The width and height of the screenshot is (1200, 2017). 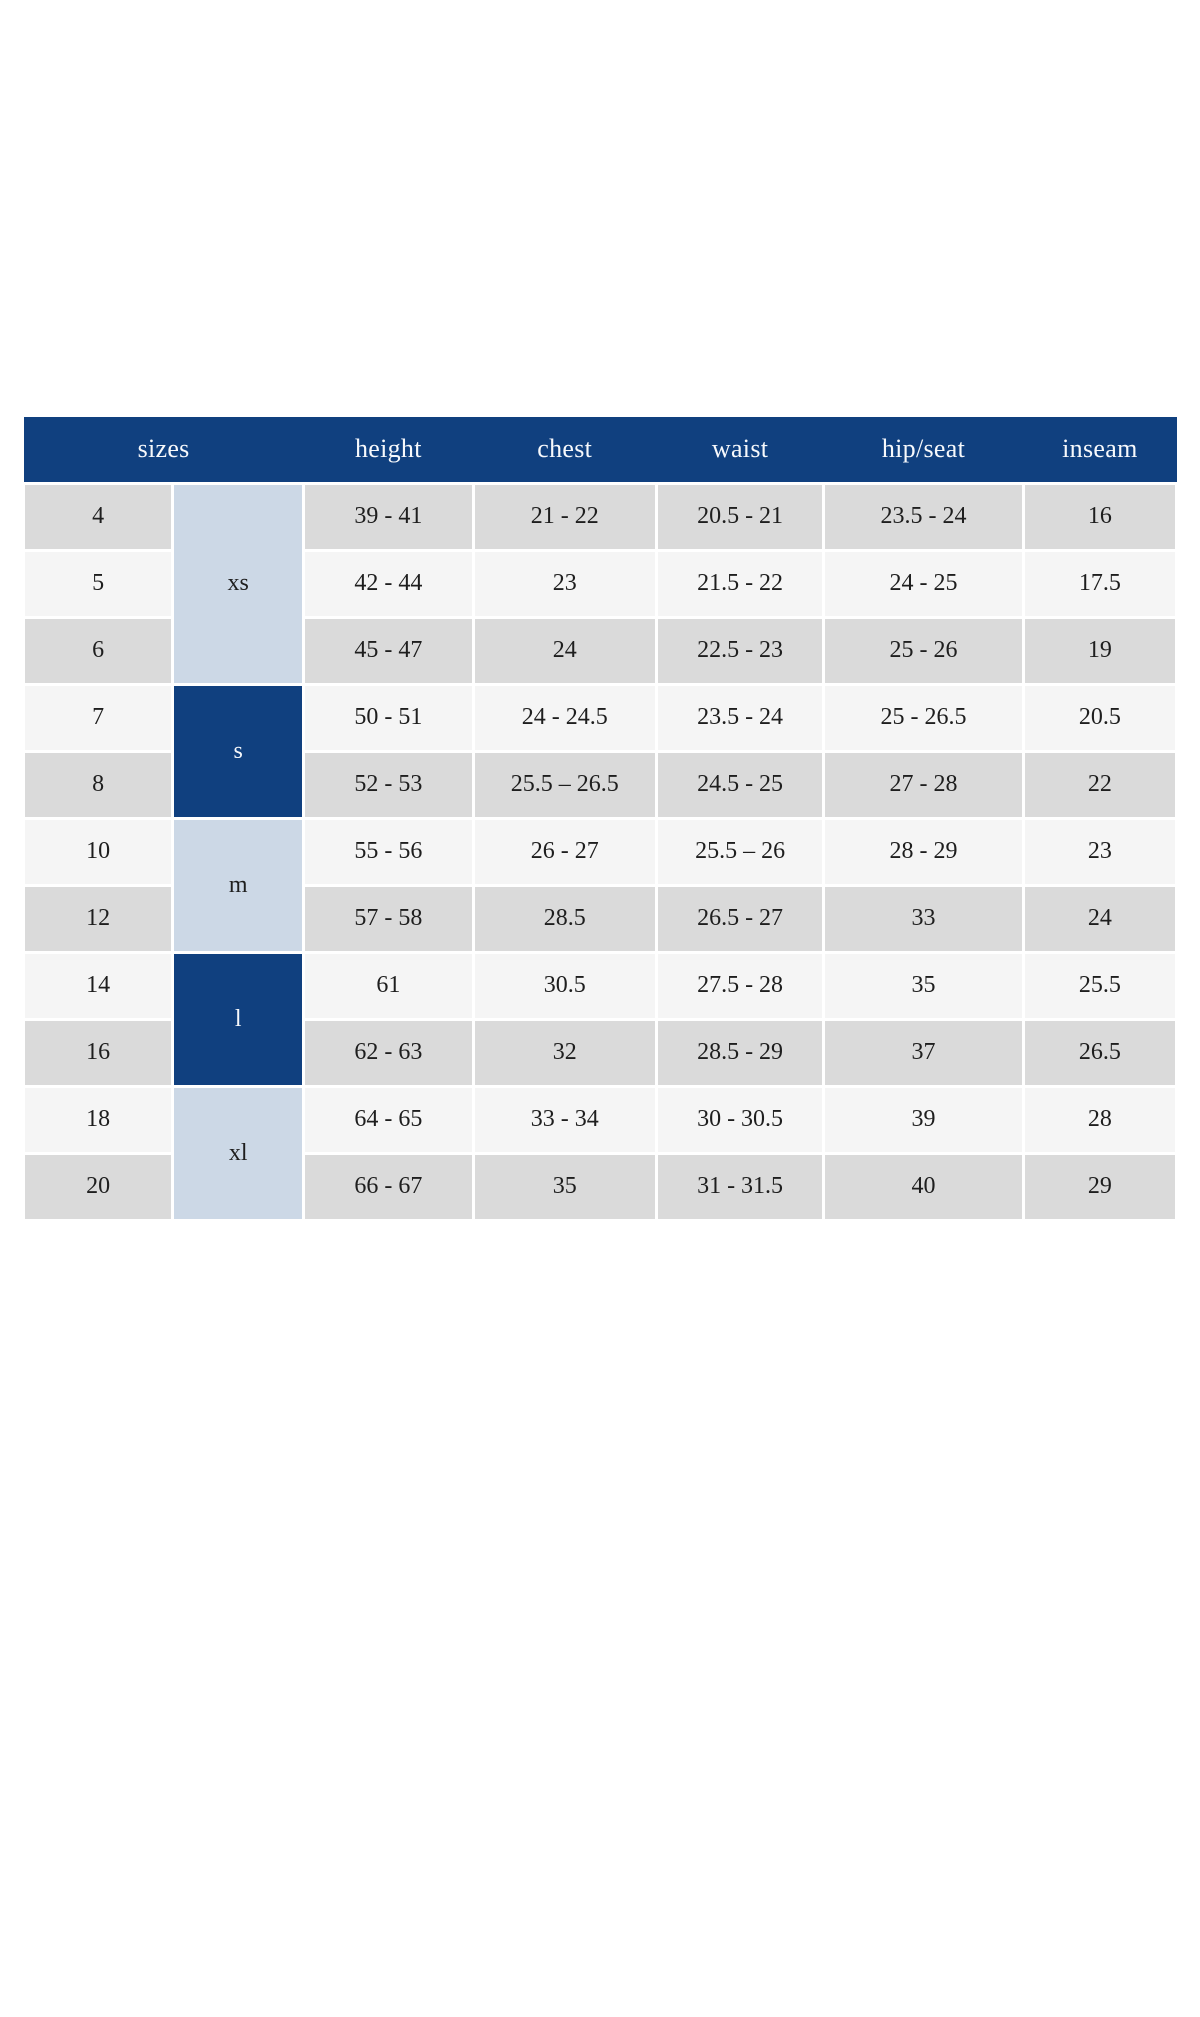 I want to click on height-cell: 39 - 41, so click(x=388, y=516).